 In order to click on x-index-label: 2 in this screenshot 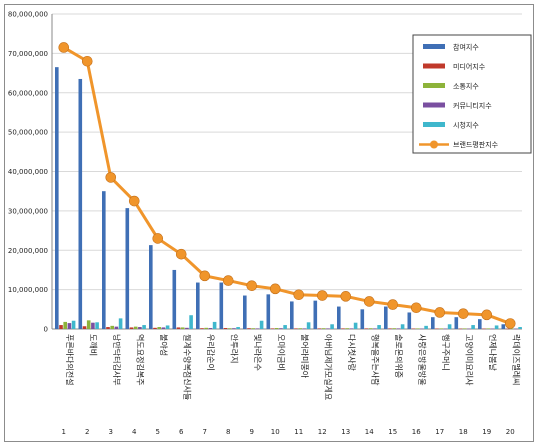, I will do `click(87, 432)`.